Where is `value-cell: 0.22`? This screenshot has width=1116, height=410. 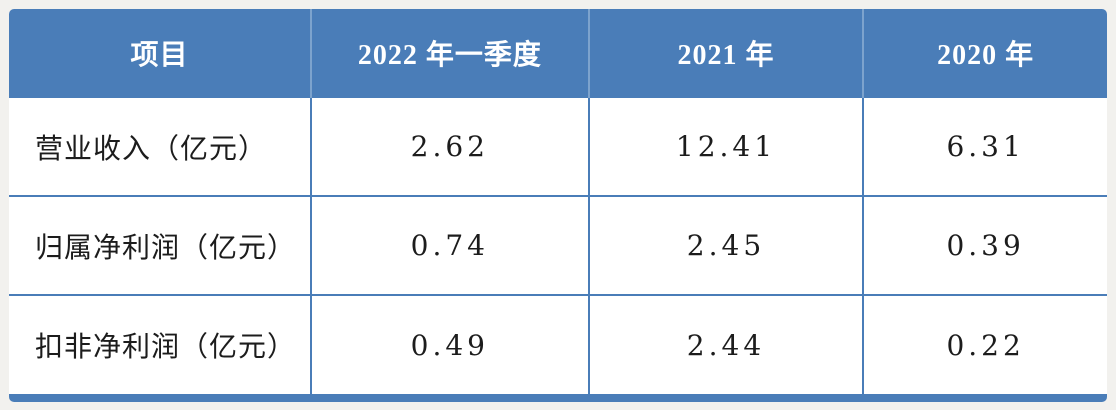
value-cell: 0.22 is located at coordinates (985, 344).